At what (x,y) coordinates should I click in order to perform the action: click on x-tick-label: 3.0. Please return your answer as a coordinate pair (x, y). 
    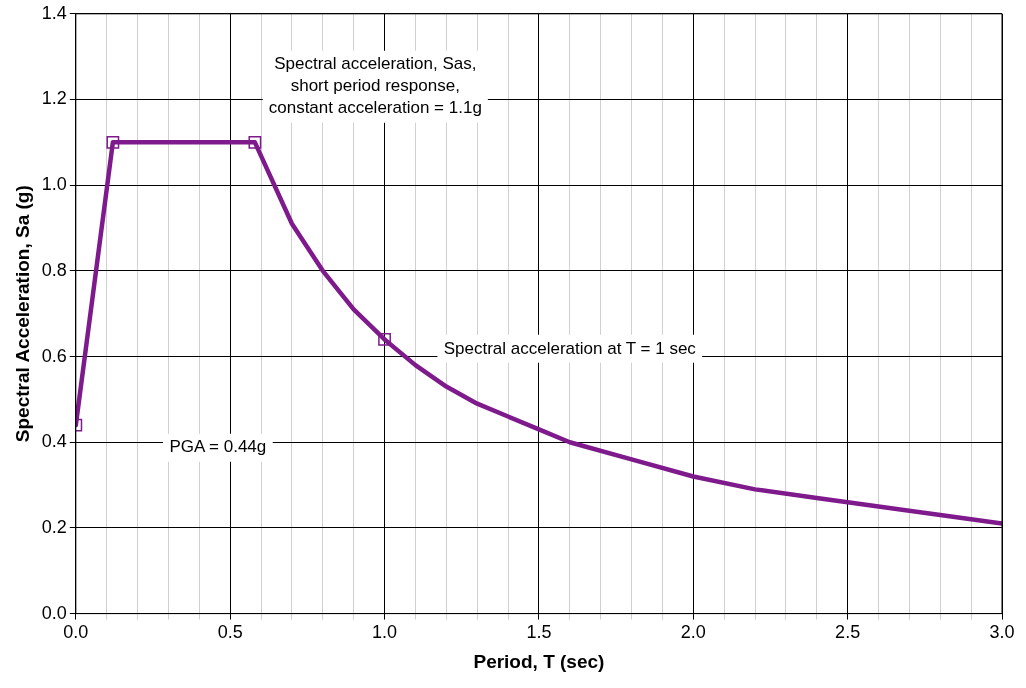
    Looking at the image, I should click on (1002, 632).